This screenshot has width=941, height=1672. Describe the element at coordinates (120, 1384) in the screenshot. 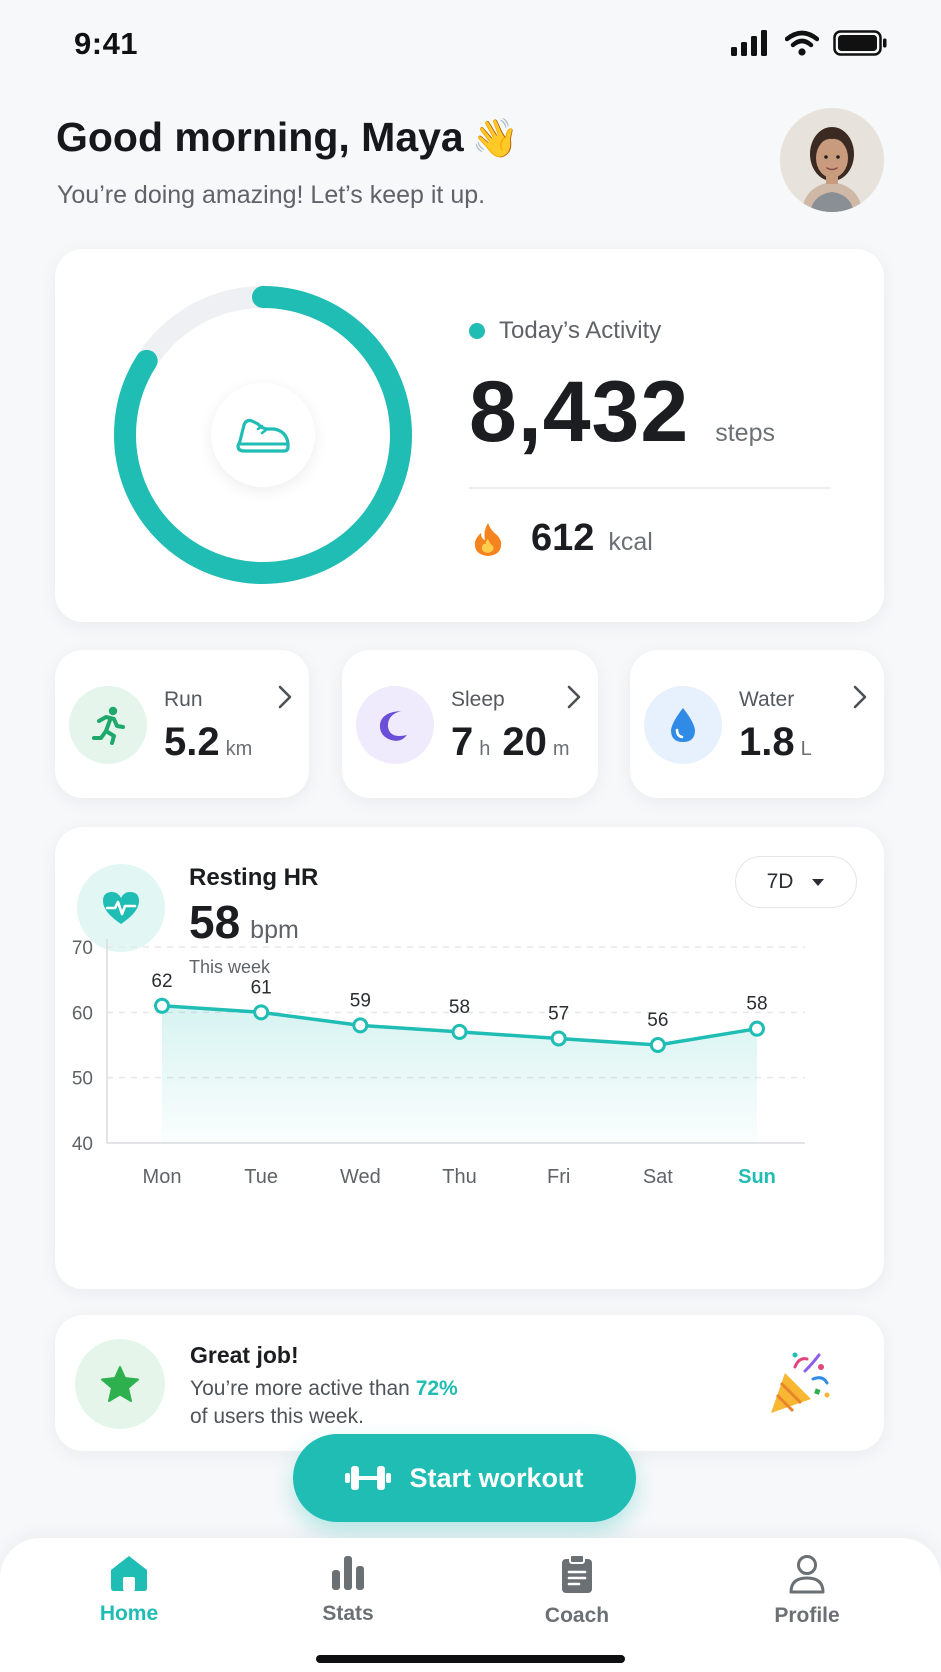

I see `achievement-icon-badge` at that location.